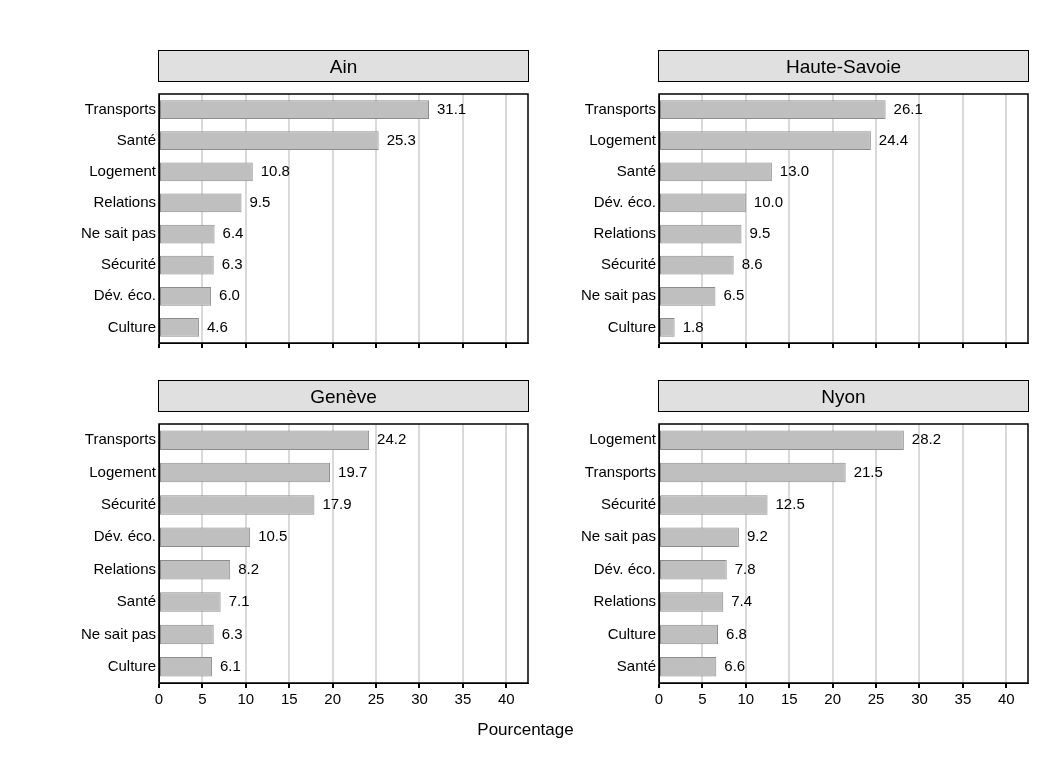 This screenshot has height=773, width=1051. I want to click on data-label: 7.8, so click(745, 568).